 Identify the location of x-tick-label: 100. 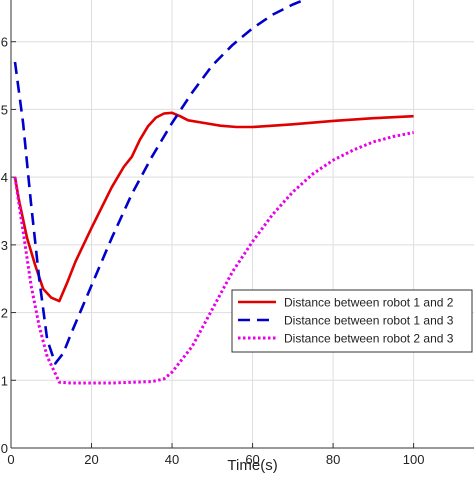
(414, 459).